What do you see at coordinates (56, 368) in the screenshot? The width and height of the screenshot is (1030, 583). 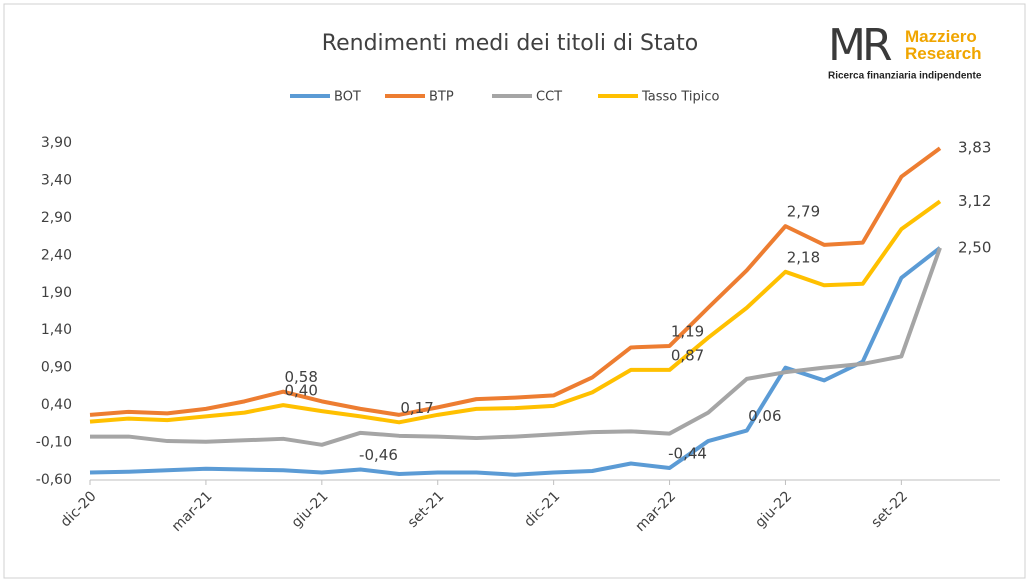 I see `y-tick-label: 0,90` at bounding box center [56, 368].